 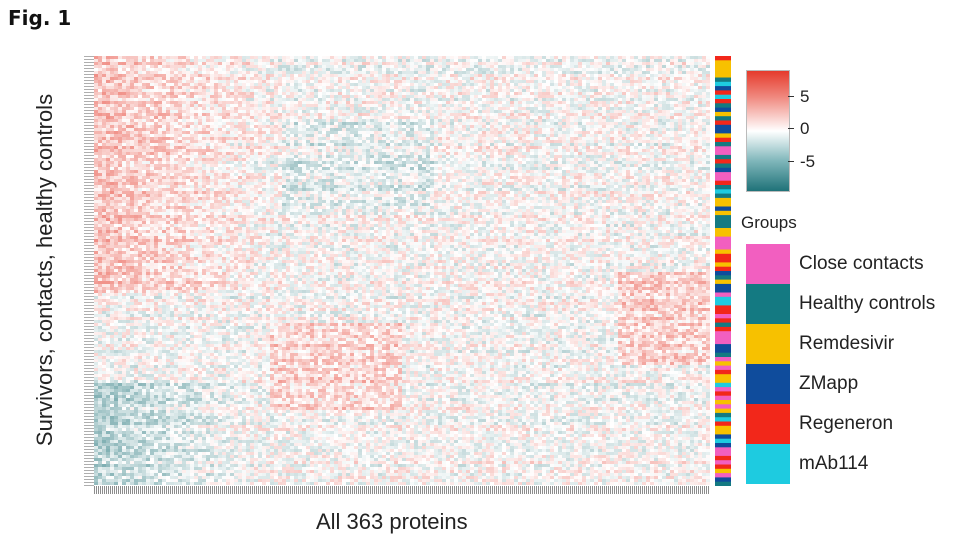 I want to click on legend-swatch-zmapp, so click(x=768, y=384).